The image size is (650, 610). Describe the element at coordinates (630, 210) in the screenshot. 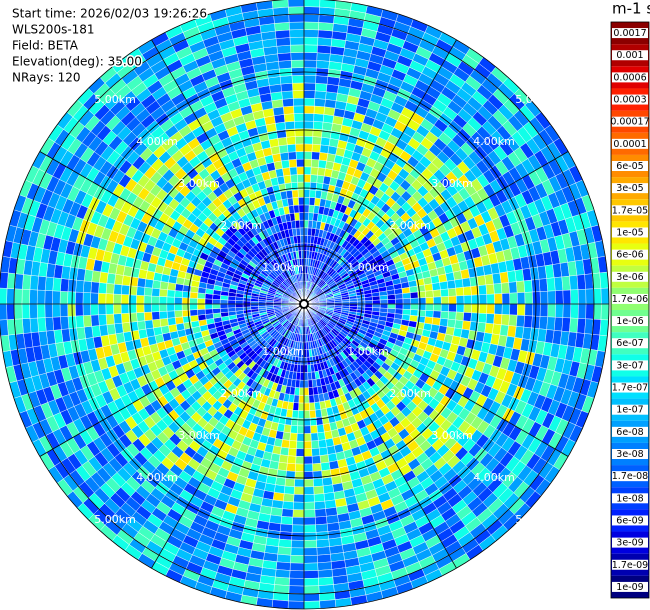

I see `colorbar-label: 1.7e-05` at that location.